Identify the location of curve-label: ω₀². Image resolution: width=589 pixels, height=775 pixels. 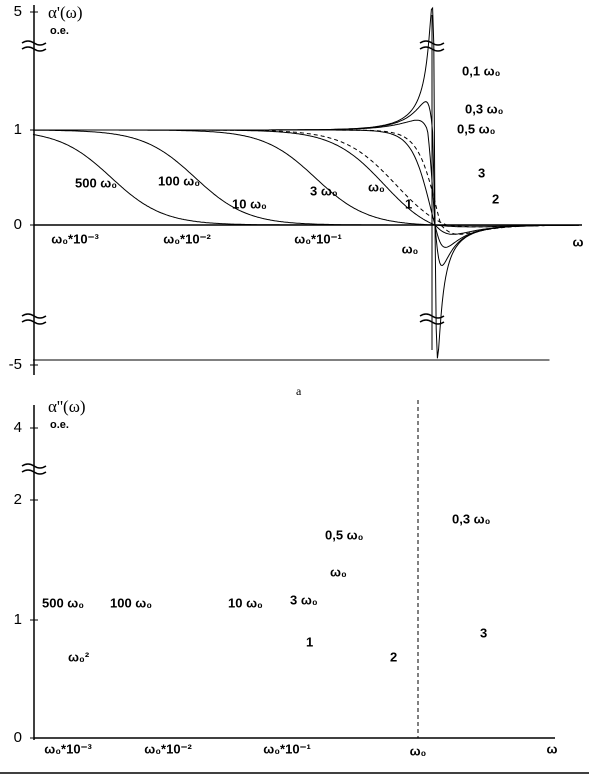
(79, 656).